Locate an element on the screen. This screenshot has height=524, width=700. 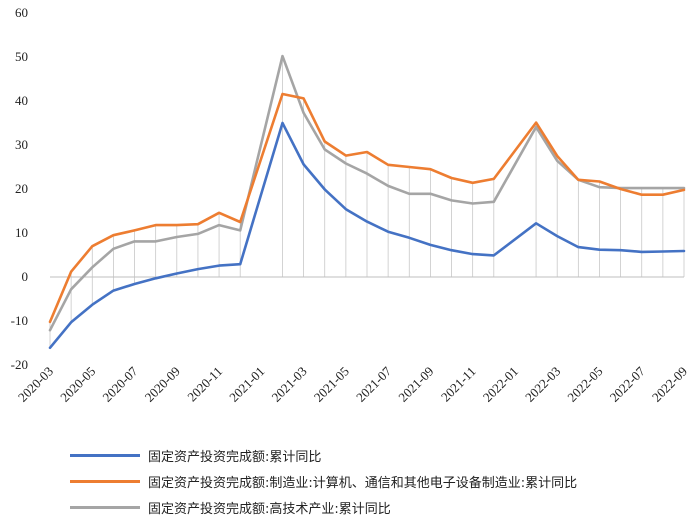
y-tick-label: 20 is located at coordinates (21, 188).